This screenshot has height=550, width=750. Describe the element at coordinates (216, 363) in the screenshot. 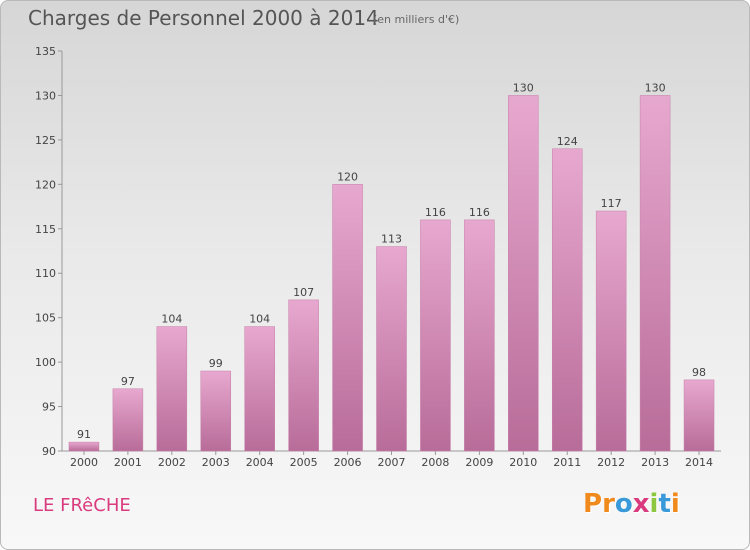

I see `bar-value-label: 99` at that location.